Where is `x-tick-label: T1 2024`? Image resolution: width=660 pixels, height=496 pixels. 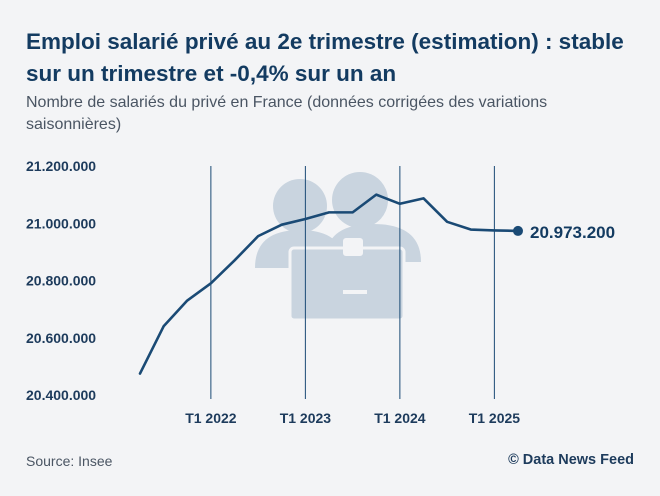
x-tick-label: T1 2024 is located at coordinates (400, 418).